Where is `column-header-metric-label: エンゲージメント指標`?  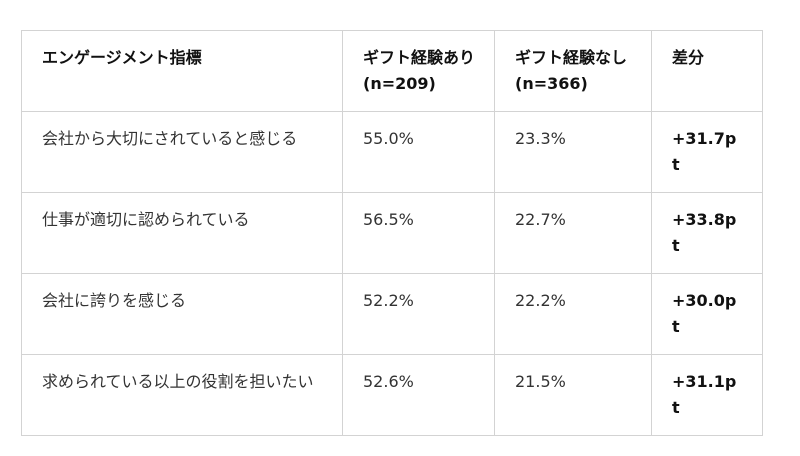
column-header-metric-label: エンゲージメント指標 is located at coordinates (122, 57).